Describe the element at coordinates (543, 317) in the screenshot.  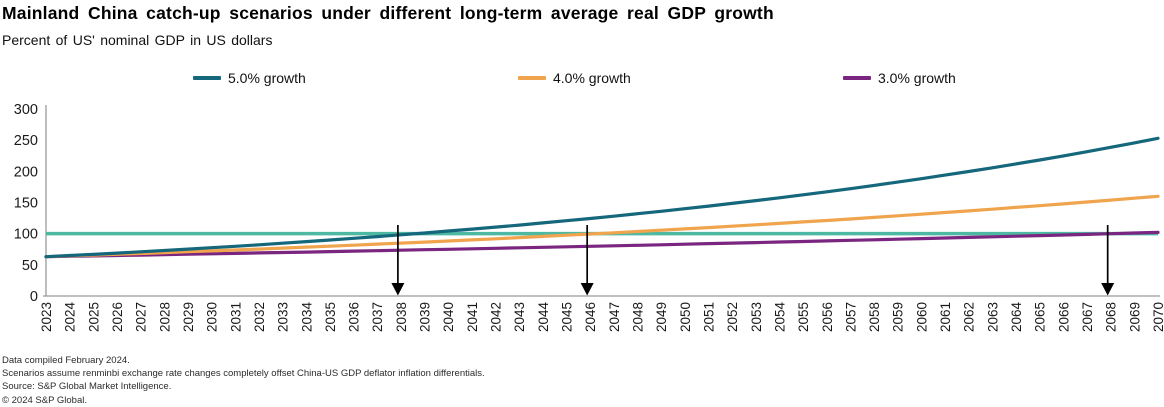
I see `x-tick-label: 2044` at that location.